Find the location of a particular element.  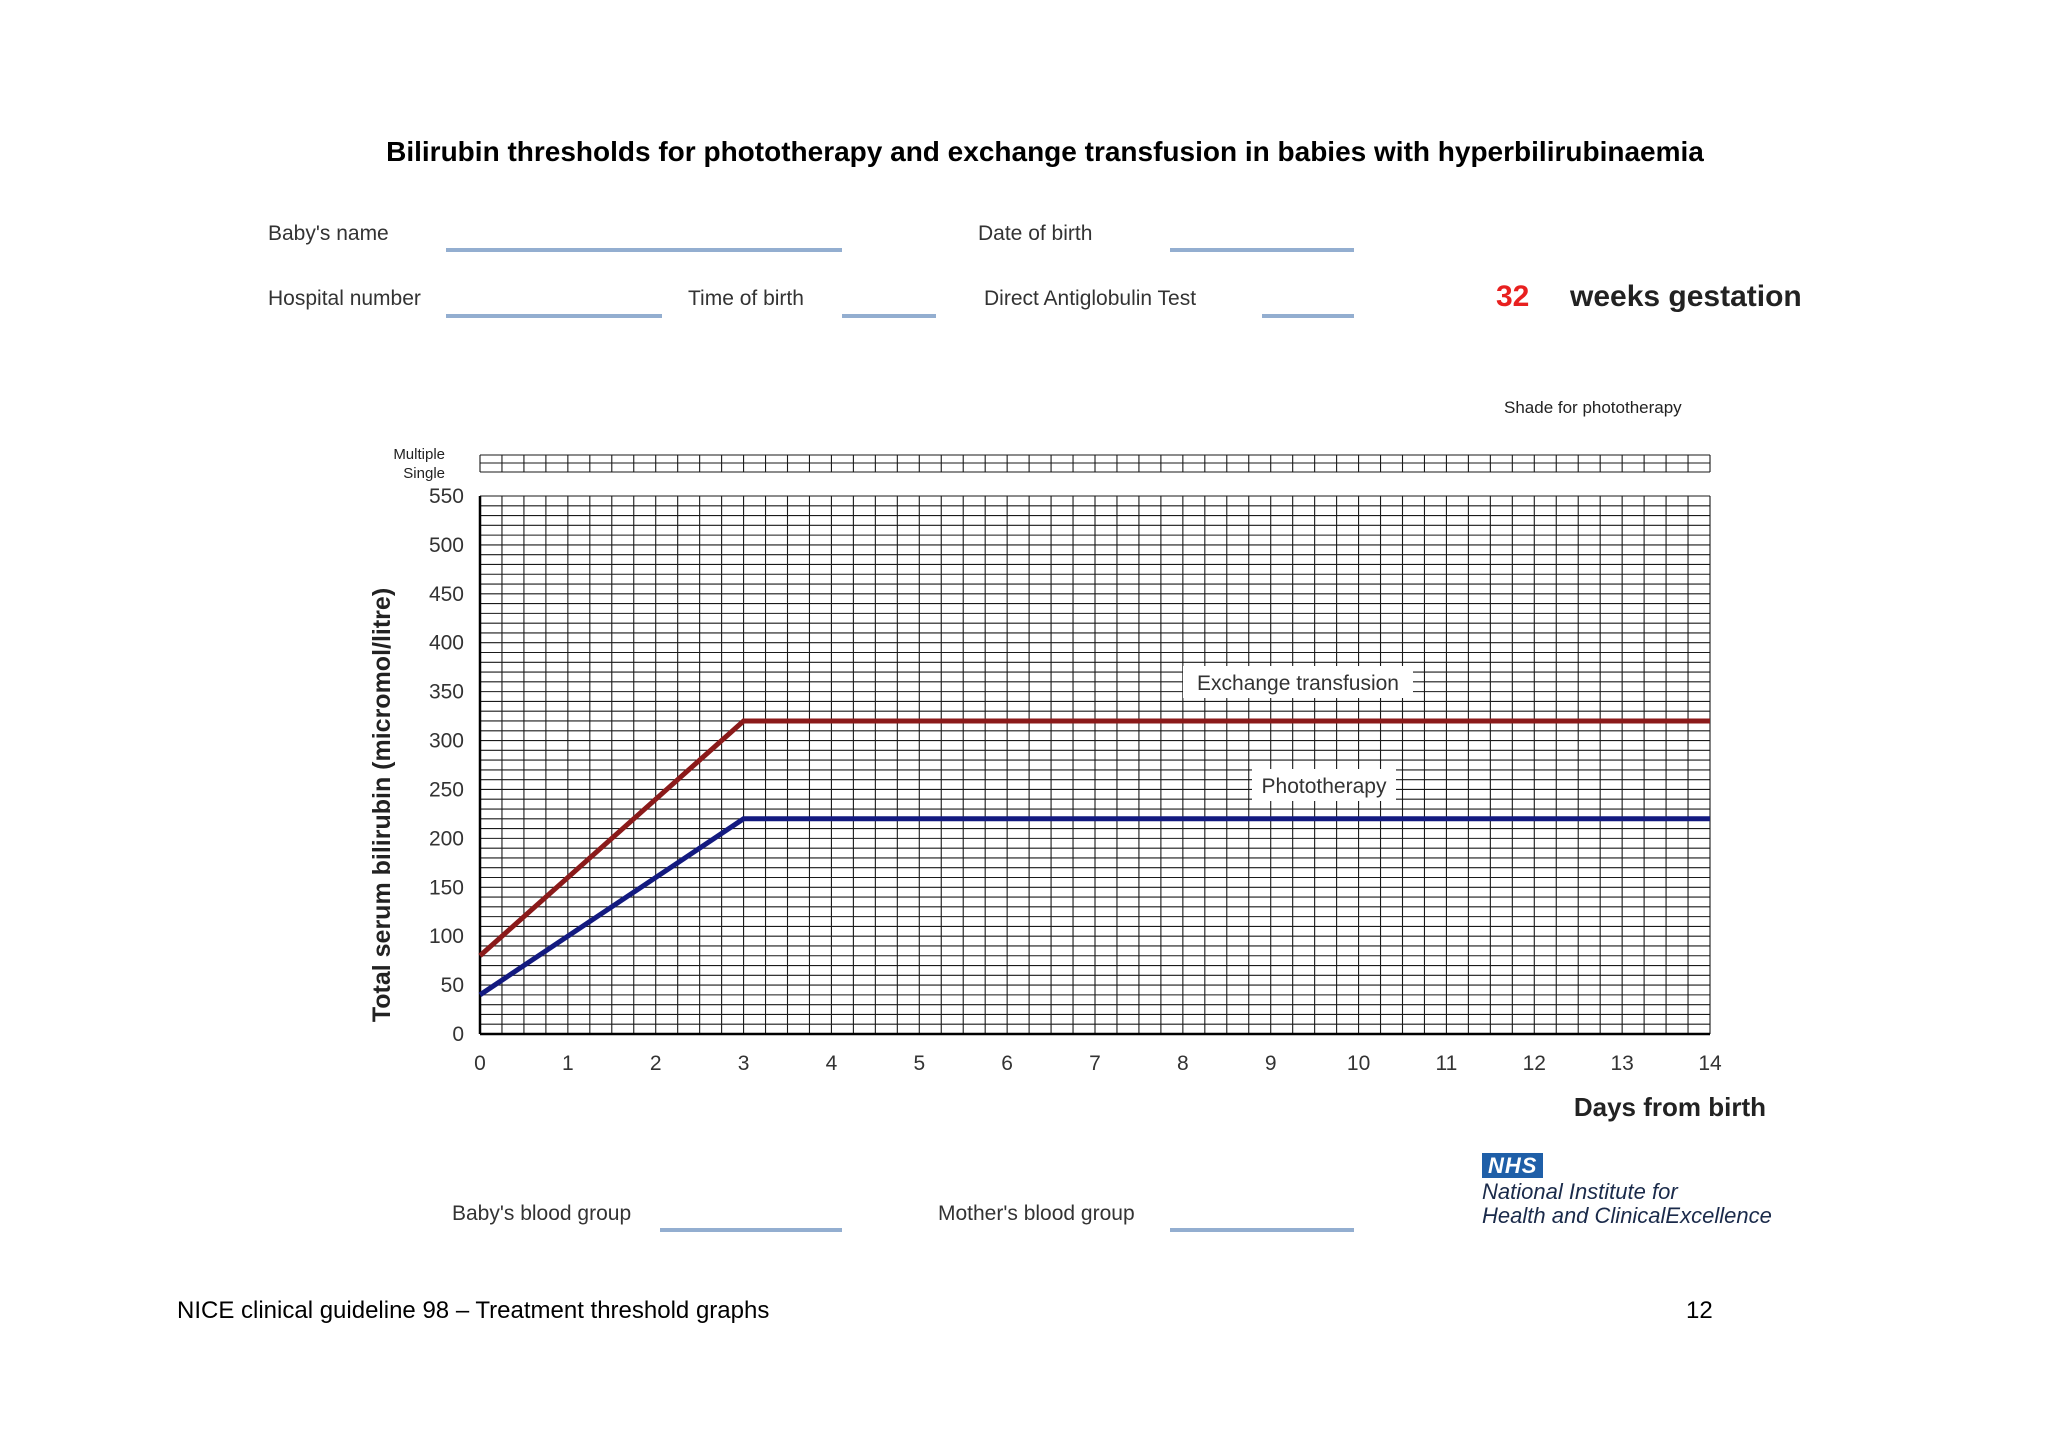

x-tick-label: 11 is located at coordinates (1447, 1063).